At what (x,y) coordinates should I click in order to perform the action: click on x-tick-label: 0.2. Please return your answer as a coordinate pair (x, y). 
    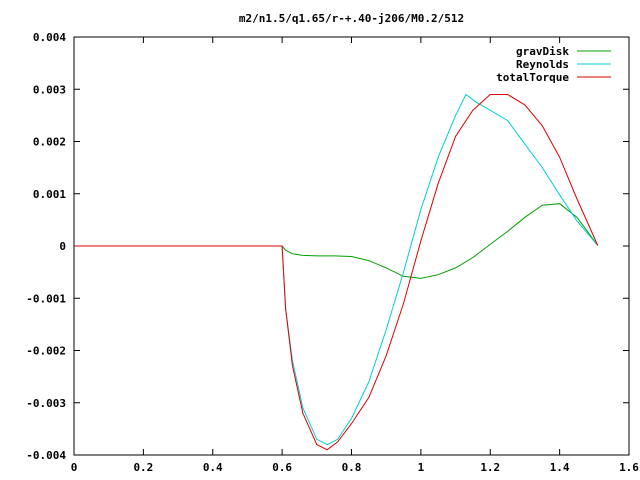
    Looking at the image, I should click on (143, 467).